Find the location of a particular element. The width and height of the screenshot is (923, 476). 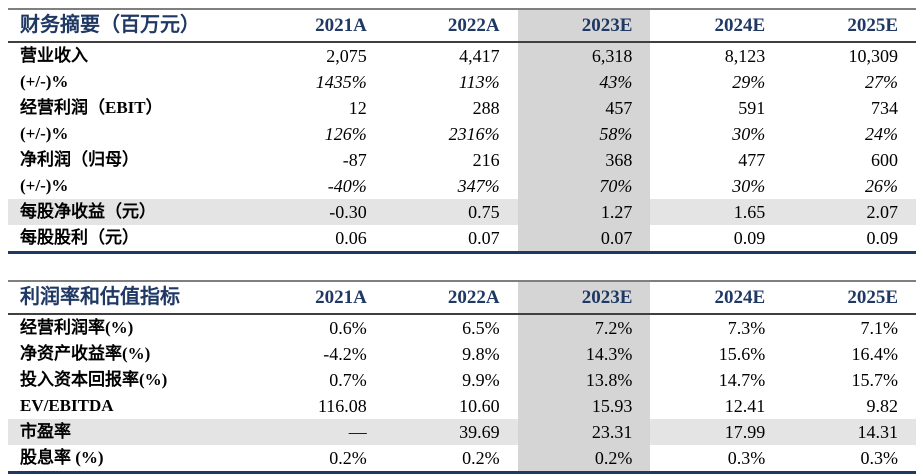

cell-value: 6,318 is located at coordinates (584, 56).